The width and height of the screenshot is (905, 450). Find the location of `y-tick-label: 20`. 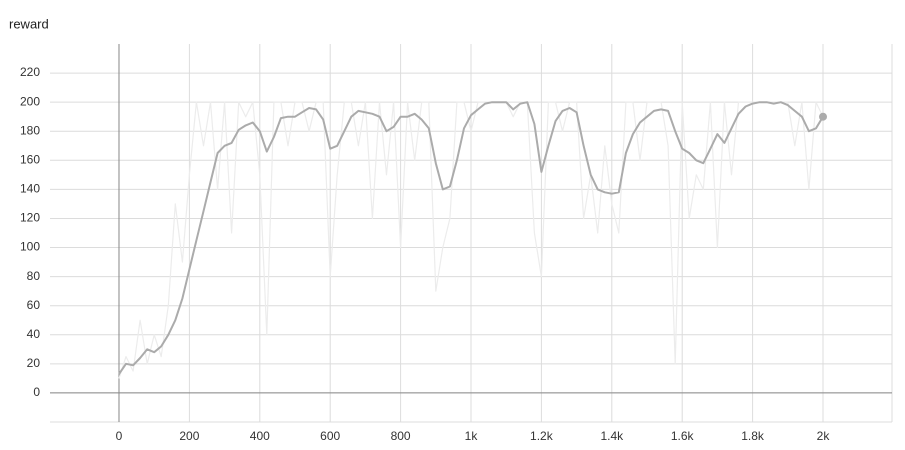

y-tick-label: 20 is located at coordinates (34, 363).